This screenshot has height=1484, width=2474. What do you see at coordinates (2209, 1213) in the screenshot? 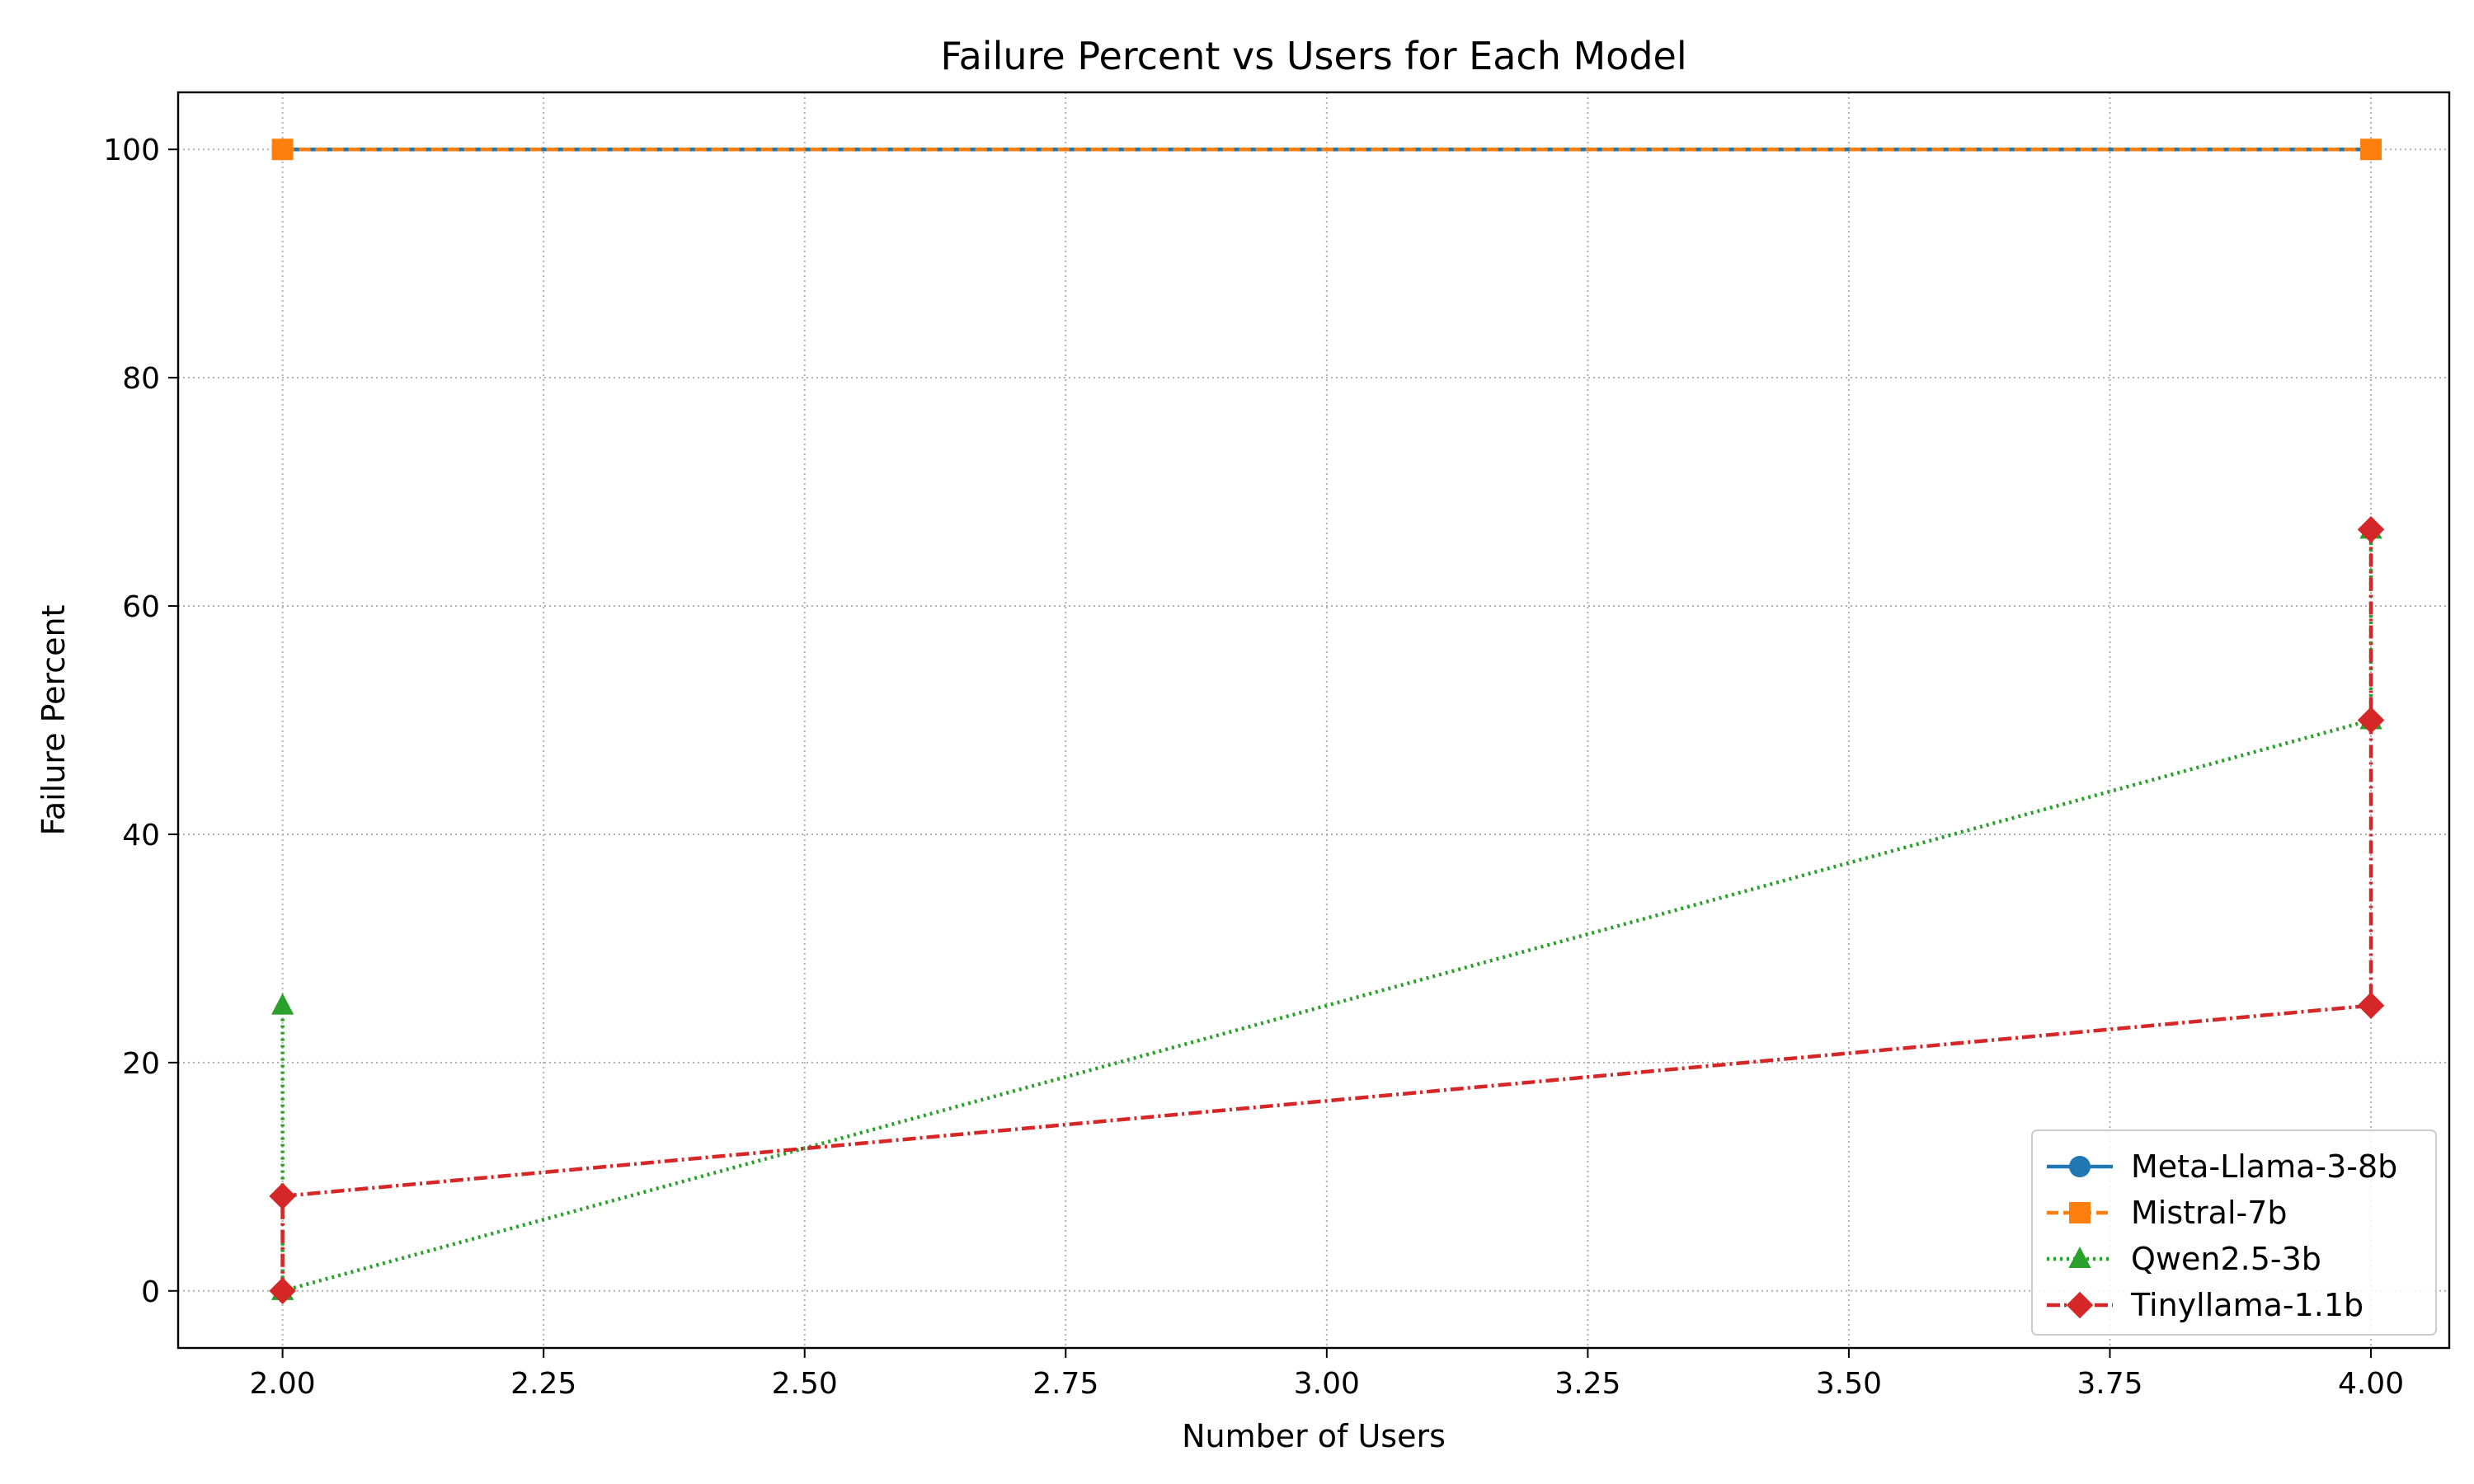
I see `legend-label: Mistral-7b` at bounding box center [2209, 1213].